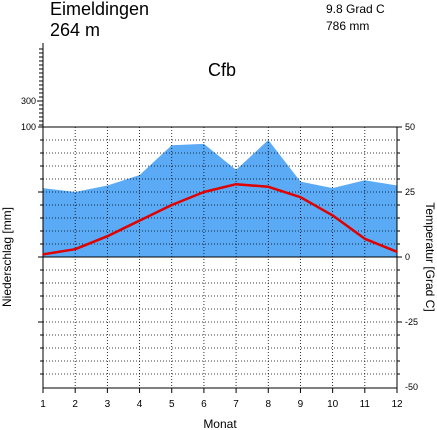 The height and width of the screenshot is (430, 437). What do you see at coordinates (268, 404) in the screenshot?
I see `x-tick-label: 8` at bounding box center [268, 404].